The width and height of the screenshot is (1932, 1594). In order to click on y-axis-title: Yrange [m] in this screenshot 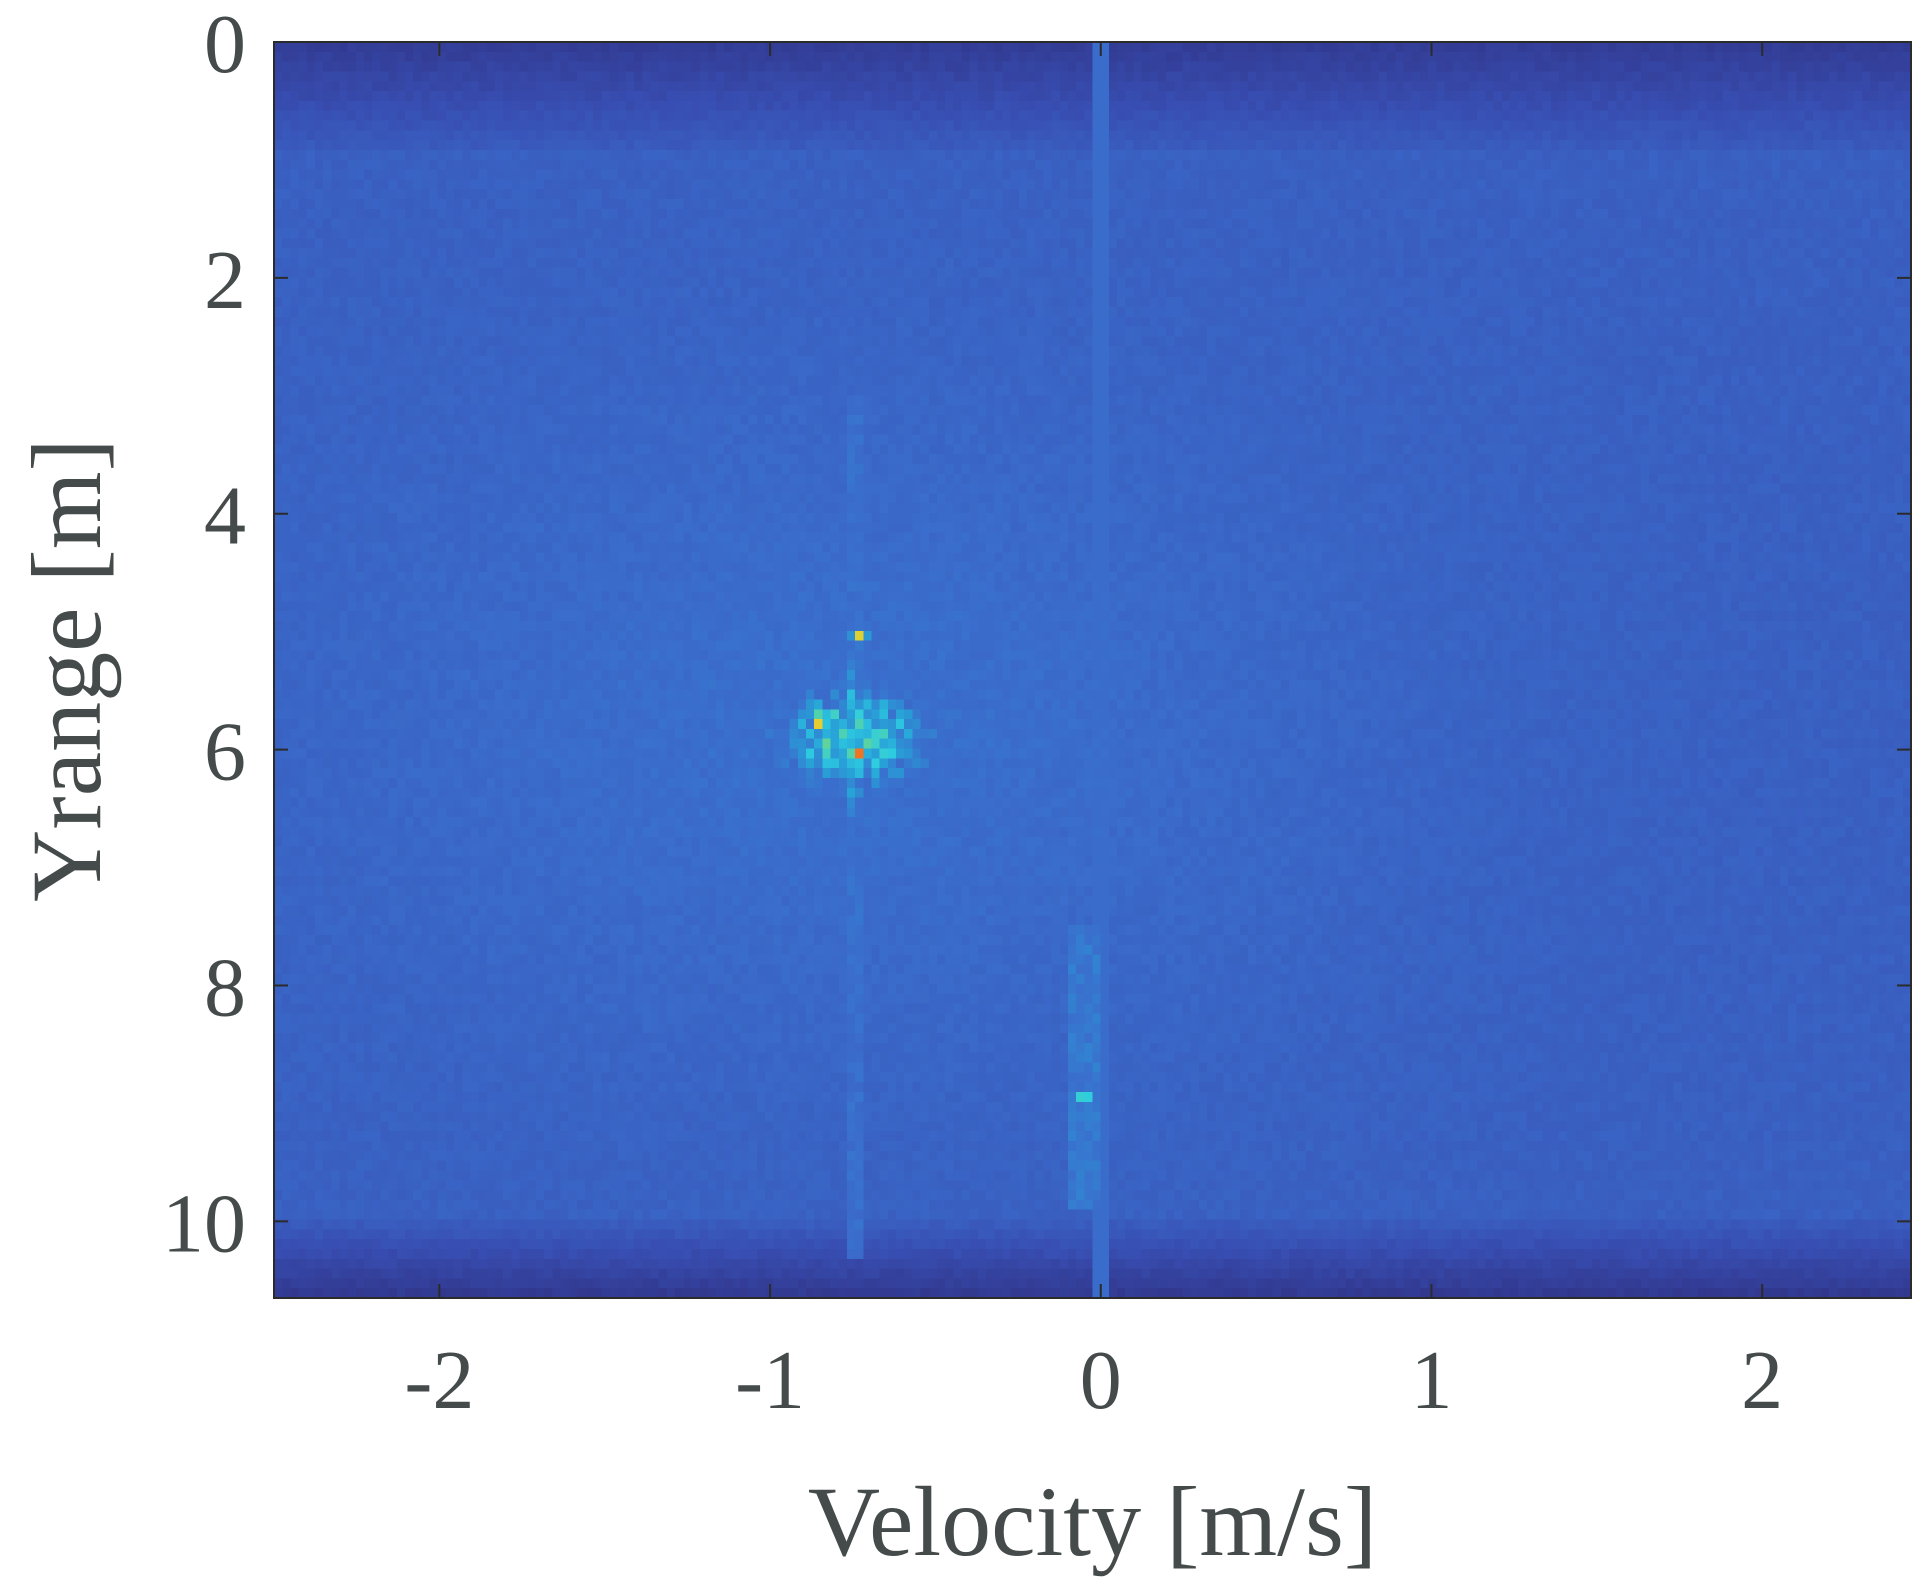, I will do `click(66, 670)`.